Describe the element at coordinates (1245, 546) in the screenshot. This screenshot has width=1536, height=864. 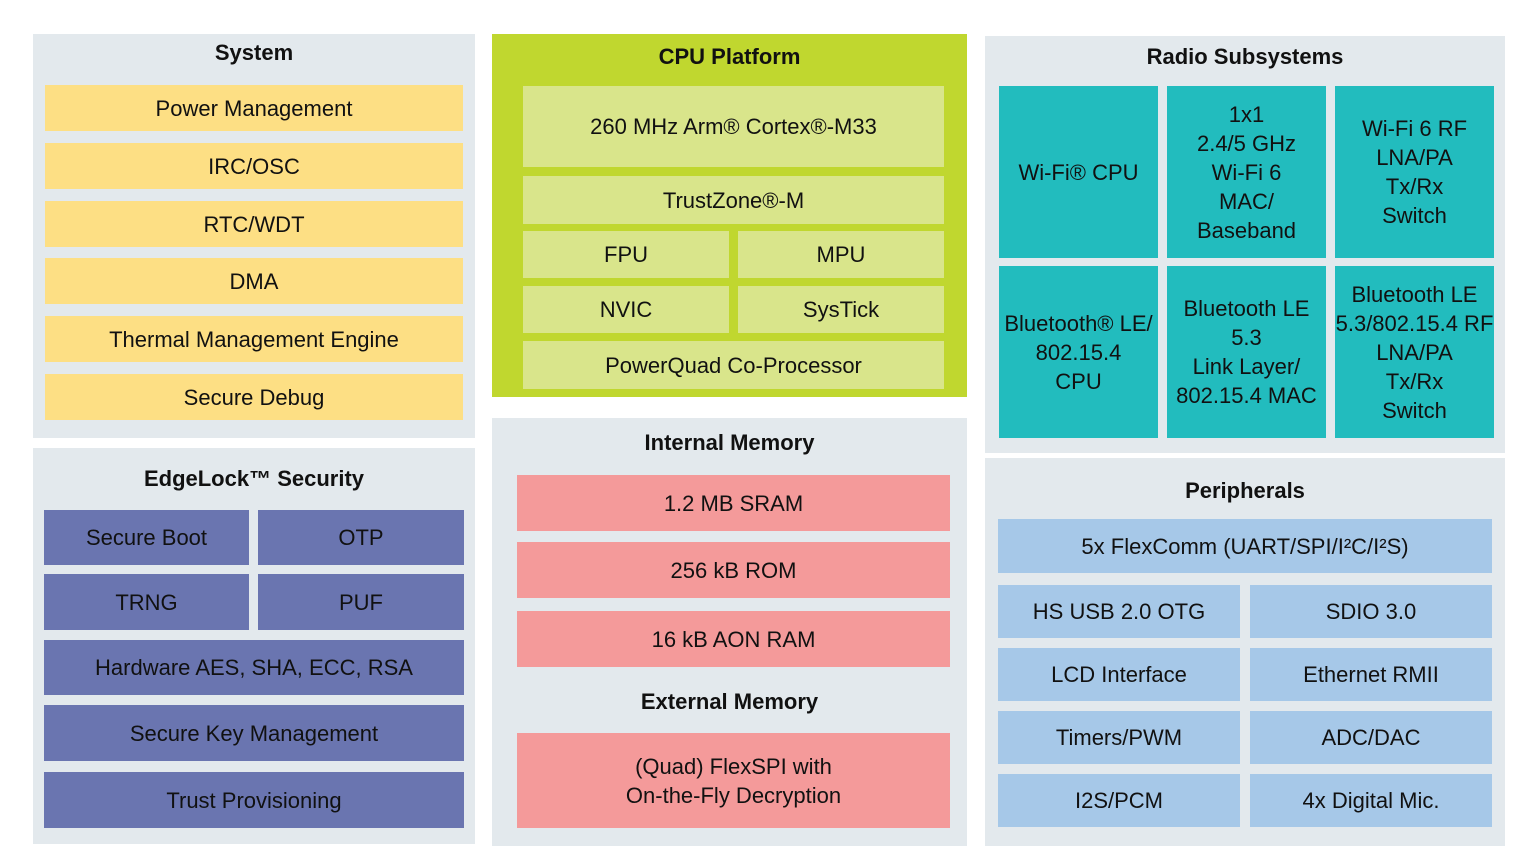
I see `peripheral-block: 5x FlexComm (UART/SPI/I²C/I²S)` at that location.